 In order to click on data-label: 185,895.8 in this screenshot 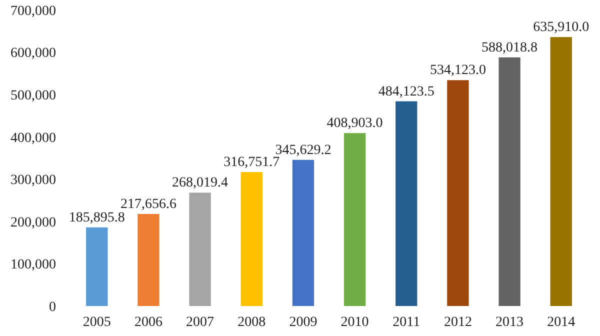, I will do `click(96, 218)`.